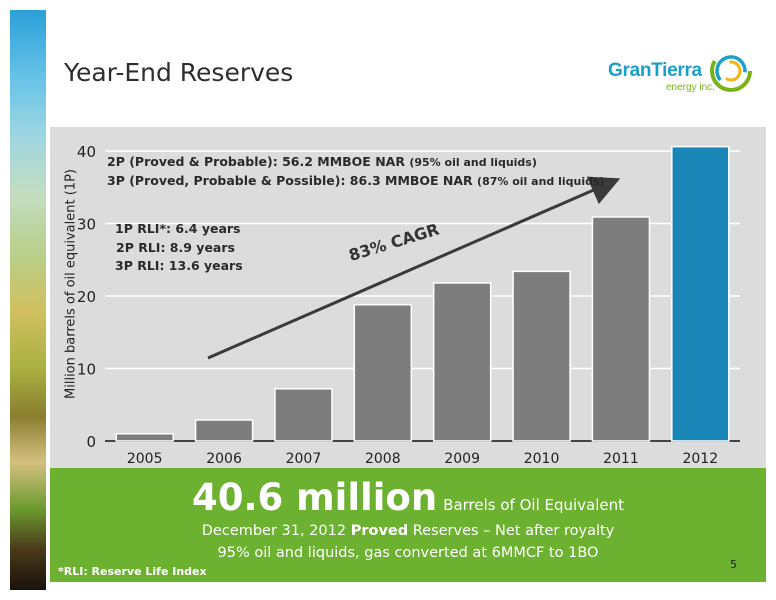 This screenshot has width=776, height=600. I want to click on x-tick-label: 2007, so click(304, 459).